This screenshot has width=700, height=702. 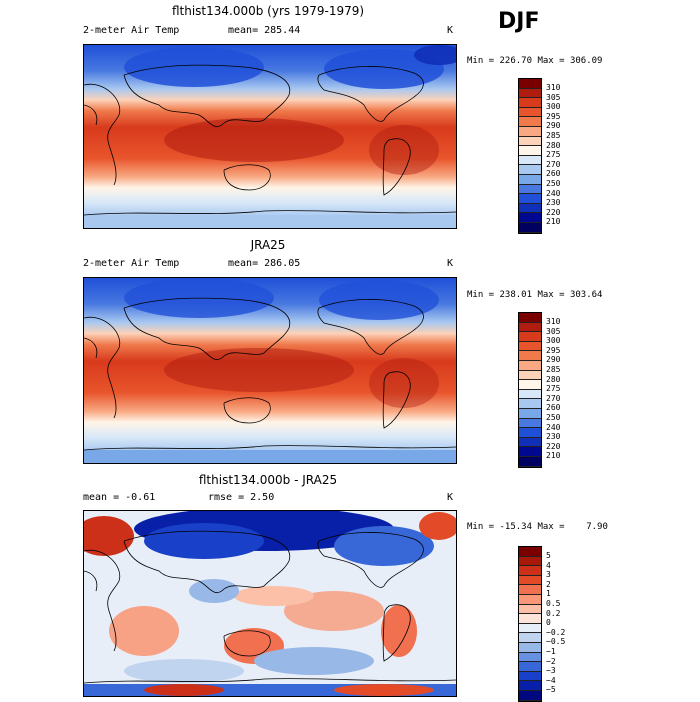 What do you see at coordinates (535, 61) in the screenshot?
I see `panel1-minmax: Min = 226.70 Max = 306.09` at bounding box center [535, 61].